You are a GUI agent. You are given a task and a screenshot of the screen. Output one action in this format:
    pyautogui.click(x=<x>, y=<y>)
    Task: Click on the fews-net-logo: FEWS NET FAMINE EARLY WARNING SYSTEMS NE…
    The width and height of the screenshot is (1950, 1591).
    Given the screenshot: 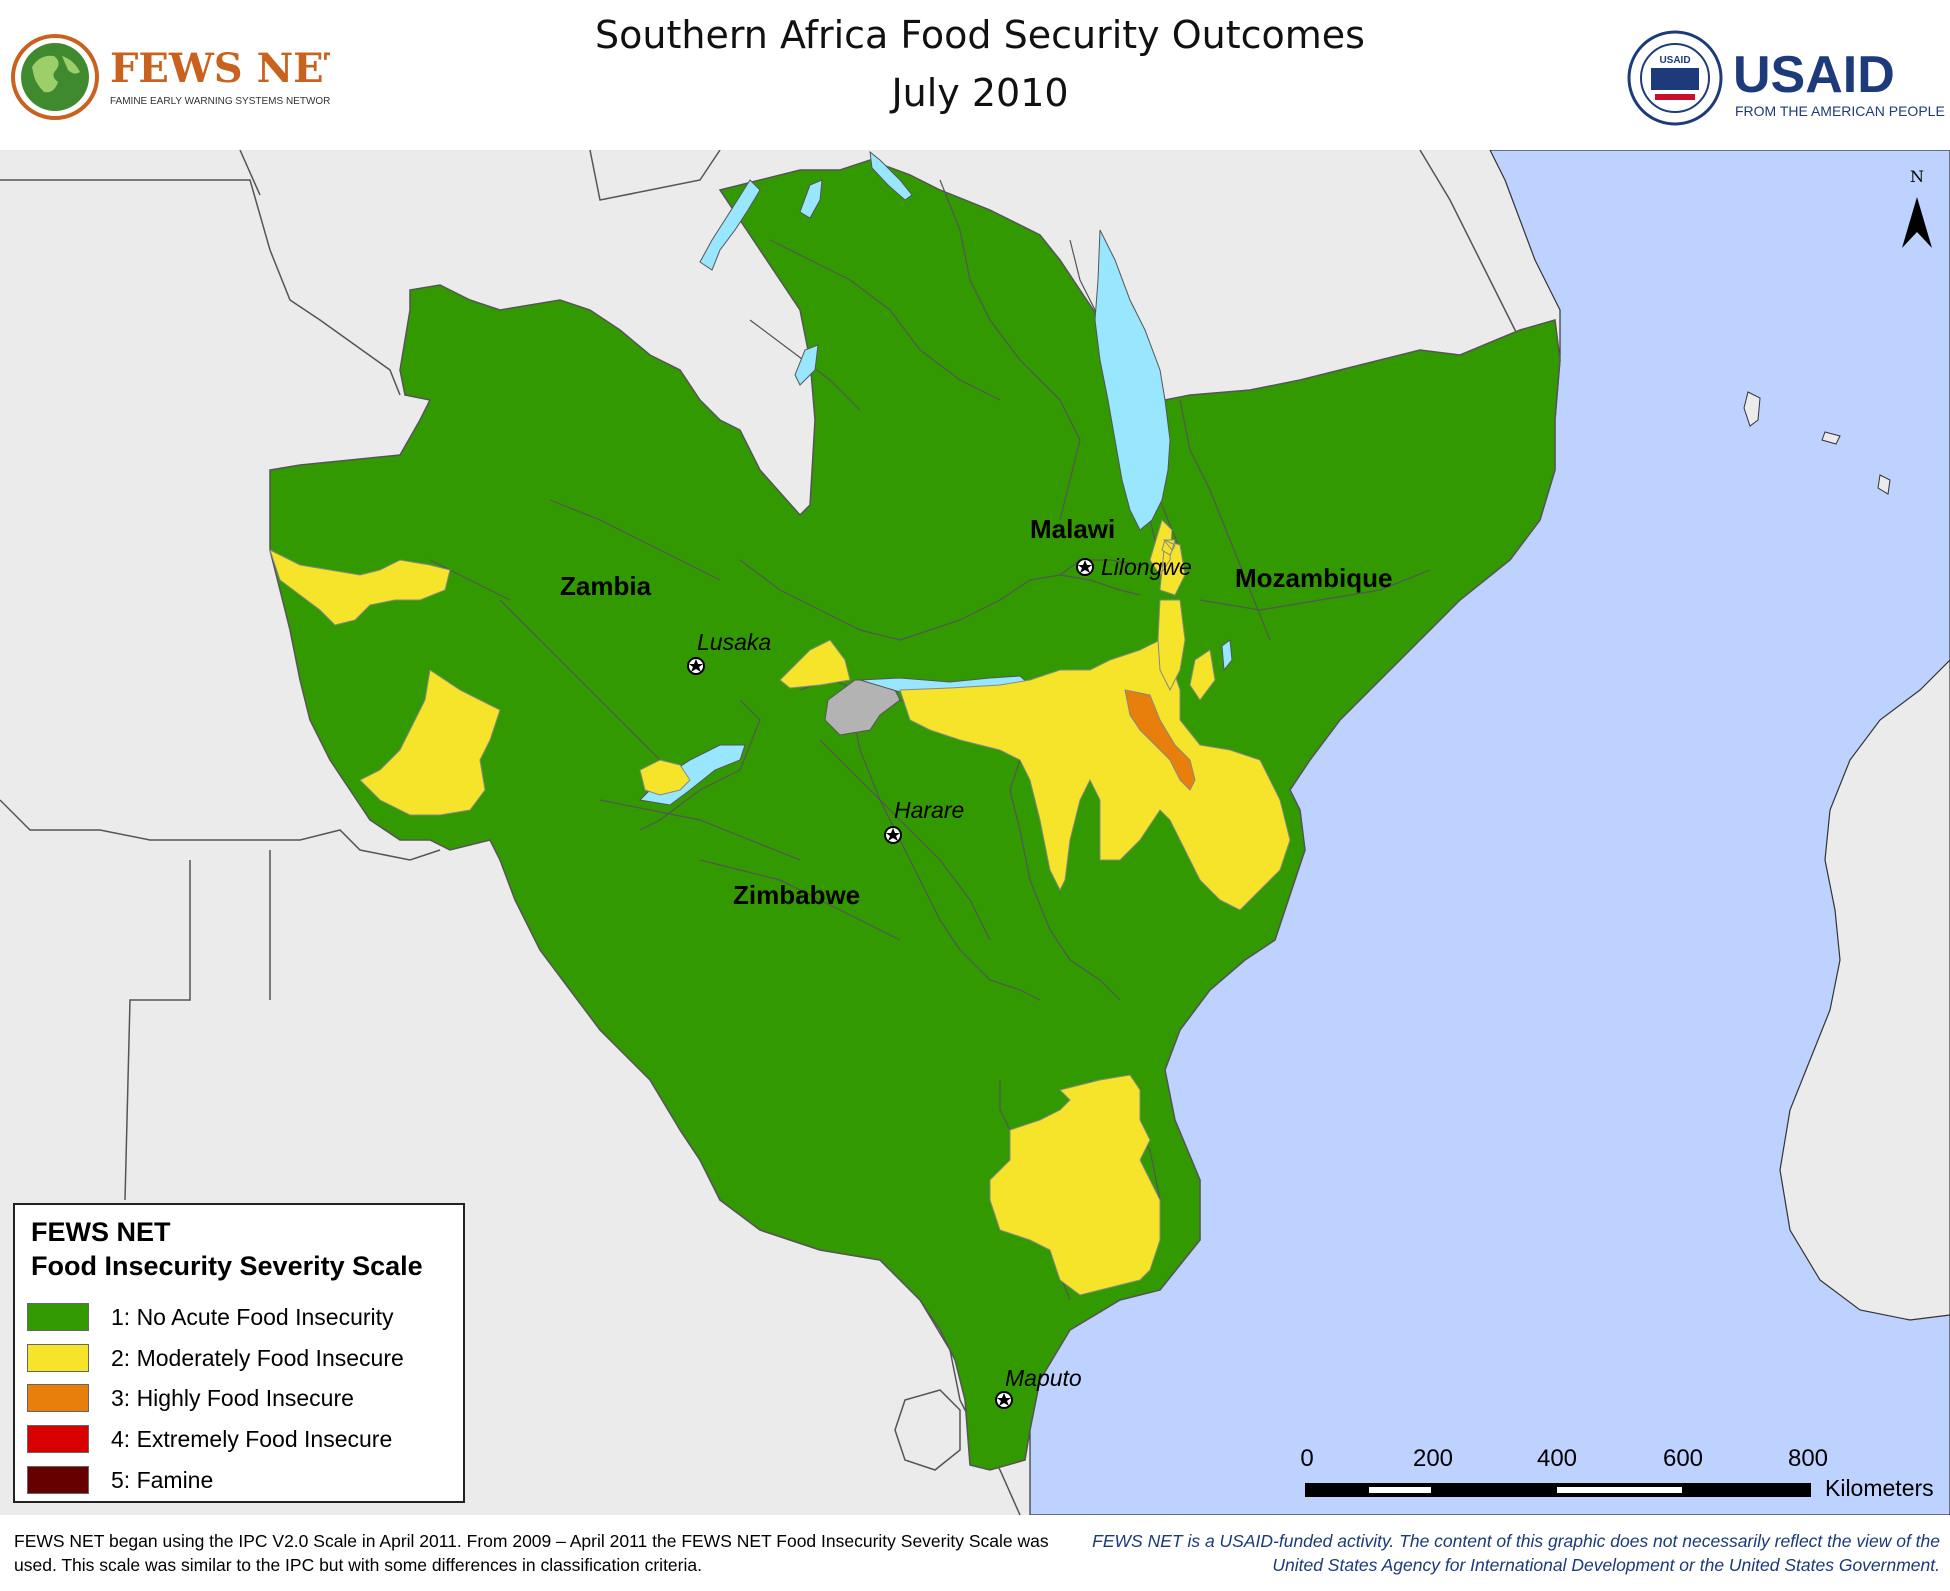 What is the action you would take?
    pyautogui.click(x=170, y=77)
    